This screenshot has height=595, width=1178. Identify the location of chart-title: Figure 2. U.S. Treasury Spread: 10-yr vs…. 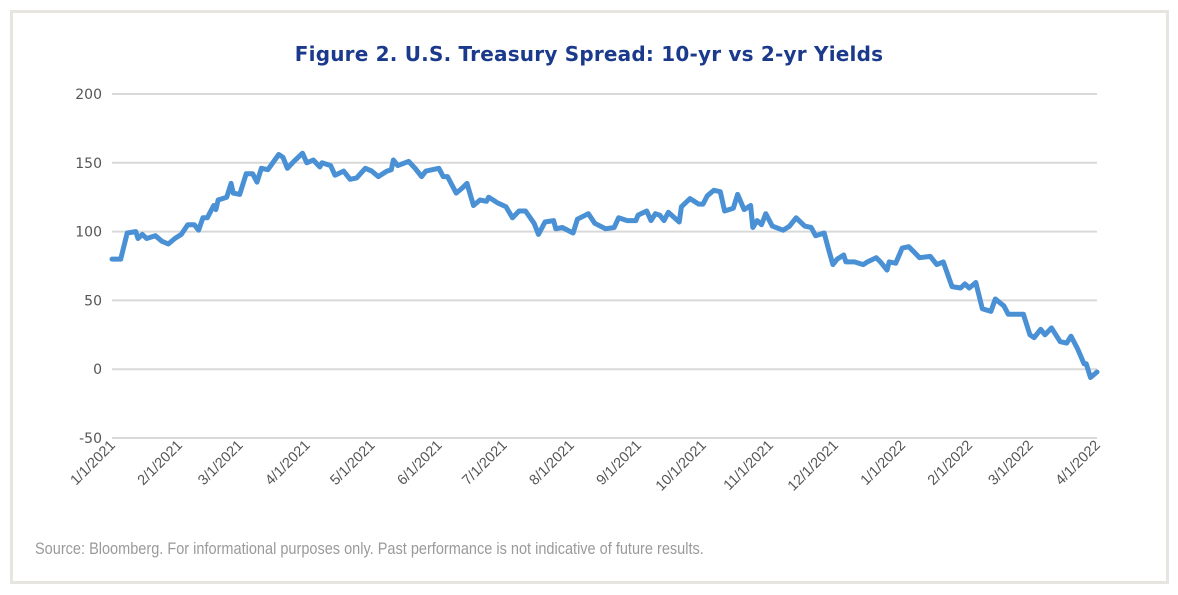
(589, 54).